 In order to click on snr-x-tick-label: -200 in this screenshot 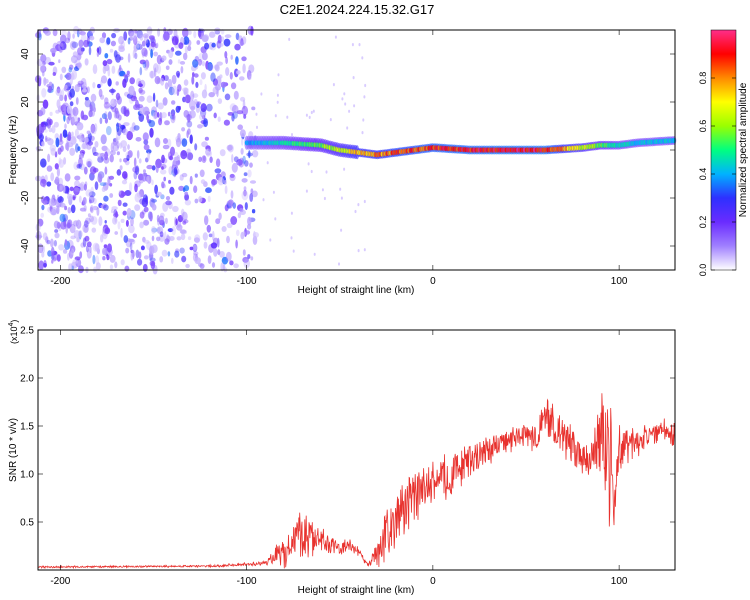, I will do `click(60, 581)`.